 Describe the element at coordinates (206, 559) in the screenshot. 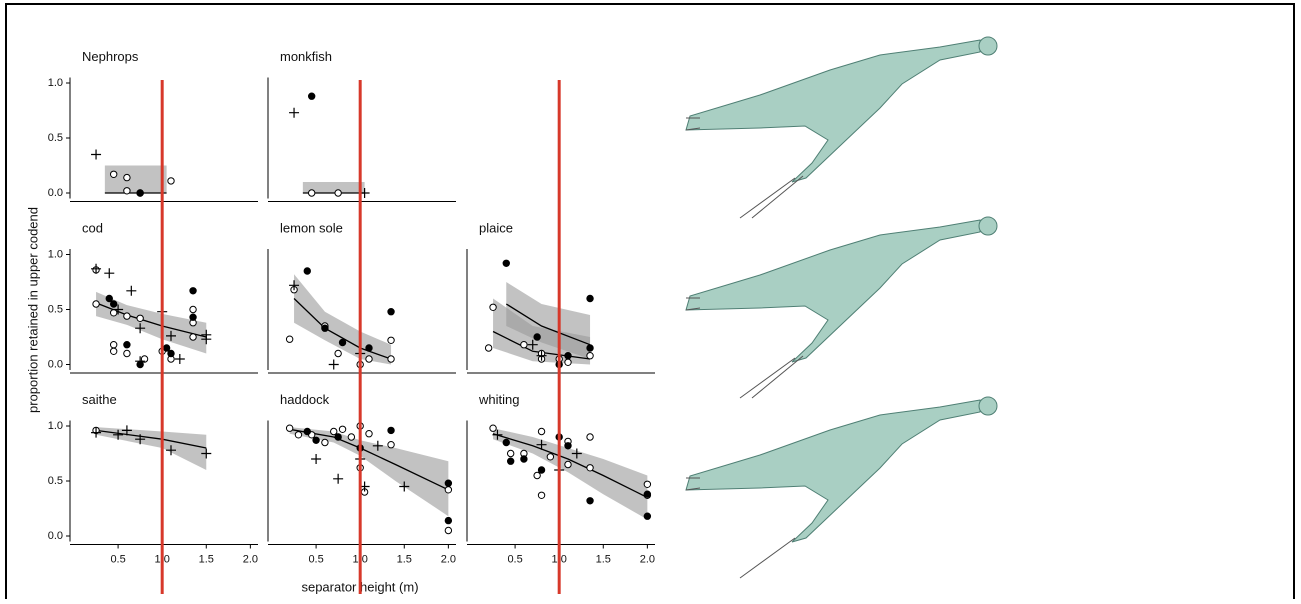

I see `x-tick-label: 1.5` at that location.